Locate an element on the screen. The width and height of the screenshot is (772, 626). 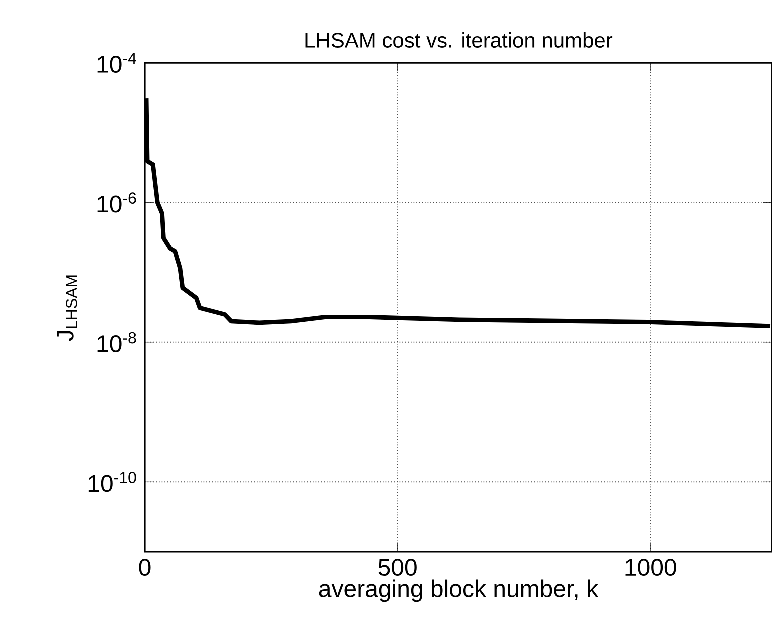
y-tick-label: 10$^{-8}$ is located at coordinates (117, 342).